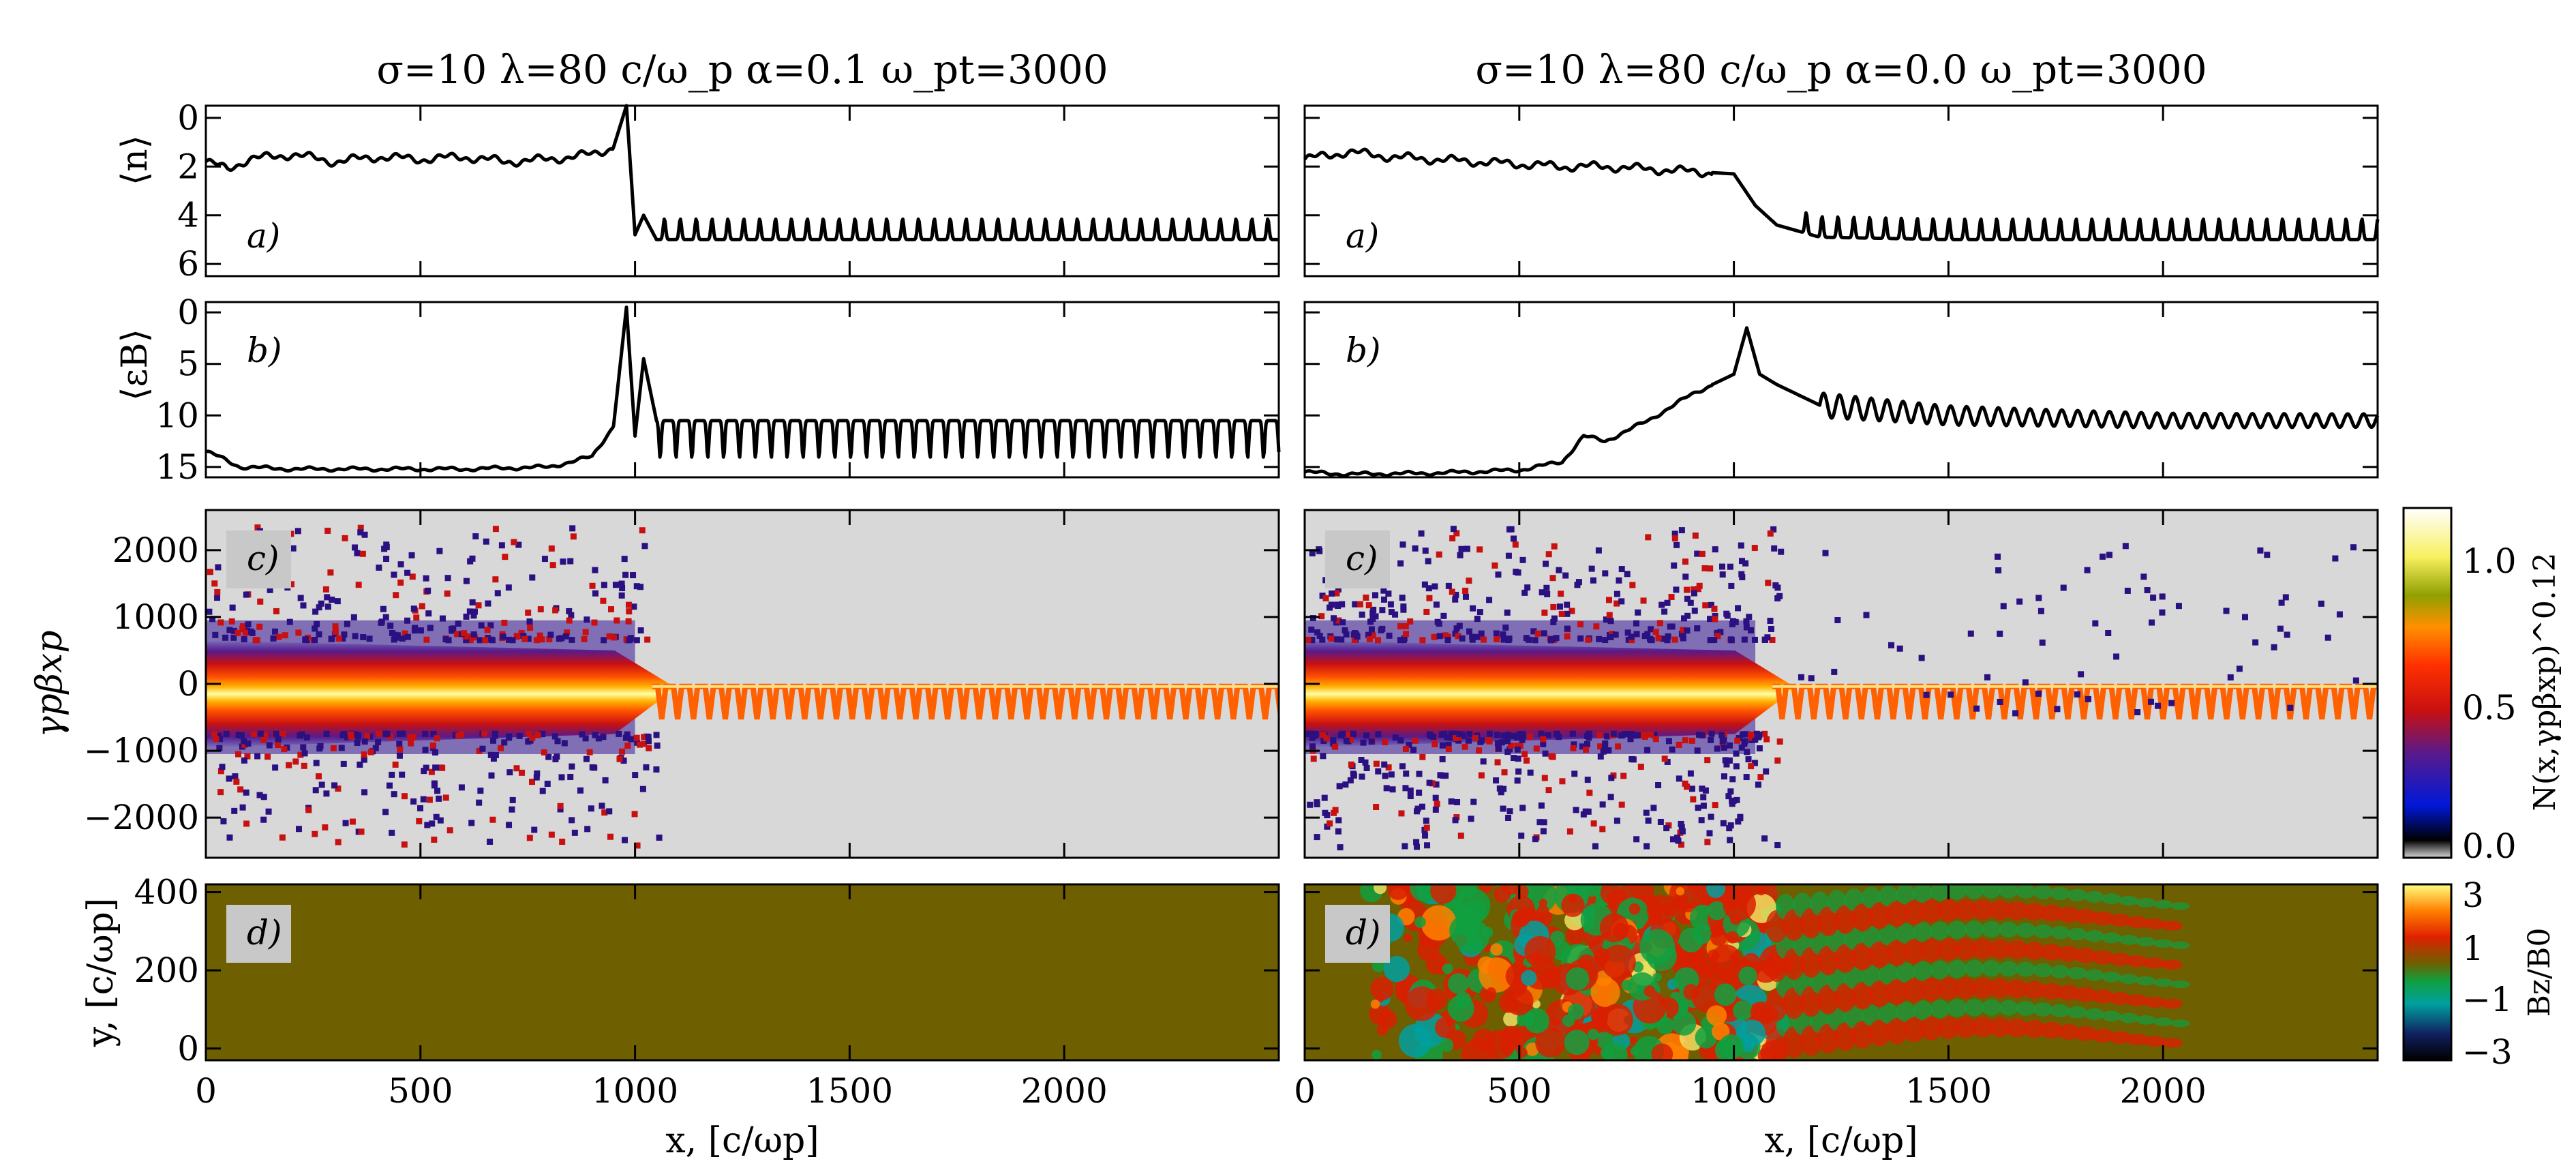 This screenshot has height=1168, width=2576. I want to click on x-tick-label: 500, so click(421, 1091).